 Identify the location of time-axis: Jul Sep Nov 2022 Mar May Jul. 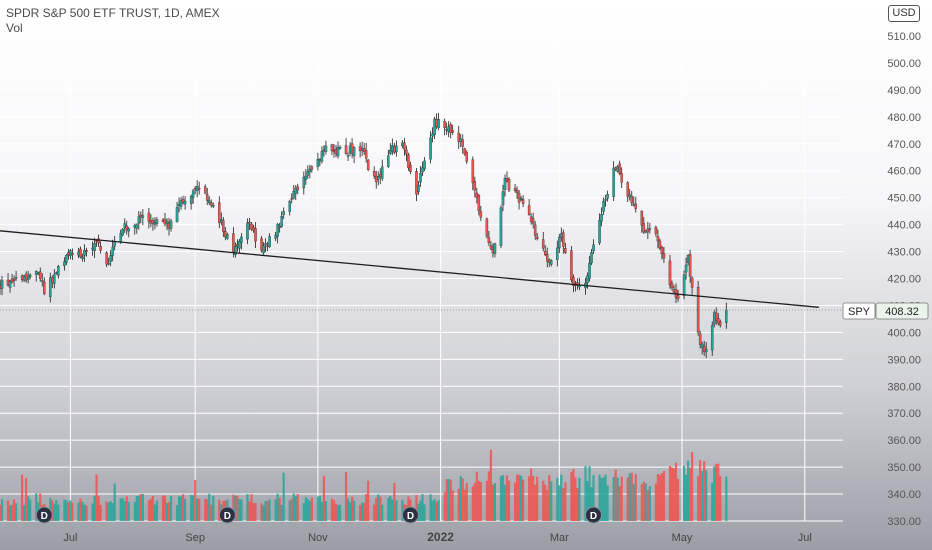
(437, 537).